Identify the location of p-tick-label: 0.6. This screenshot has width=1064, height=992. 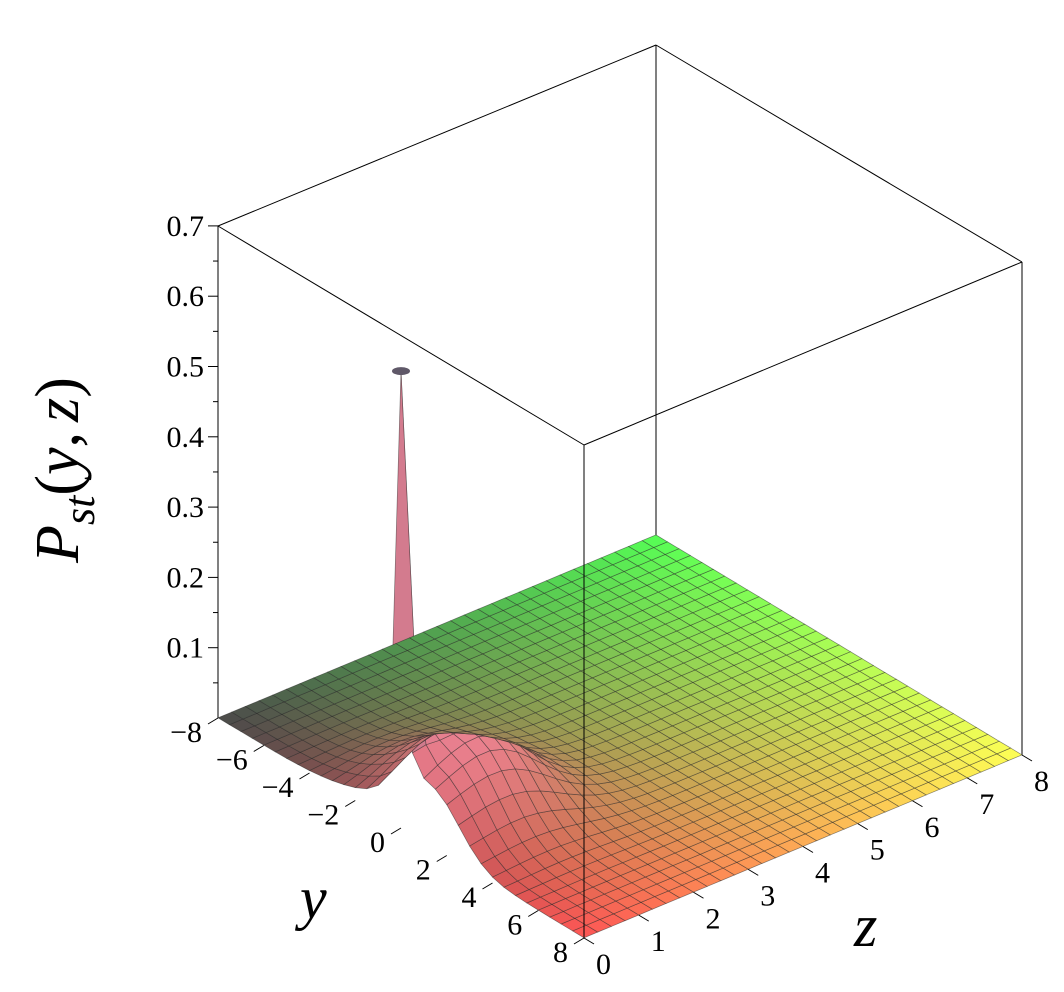
(186, 296).